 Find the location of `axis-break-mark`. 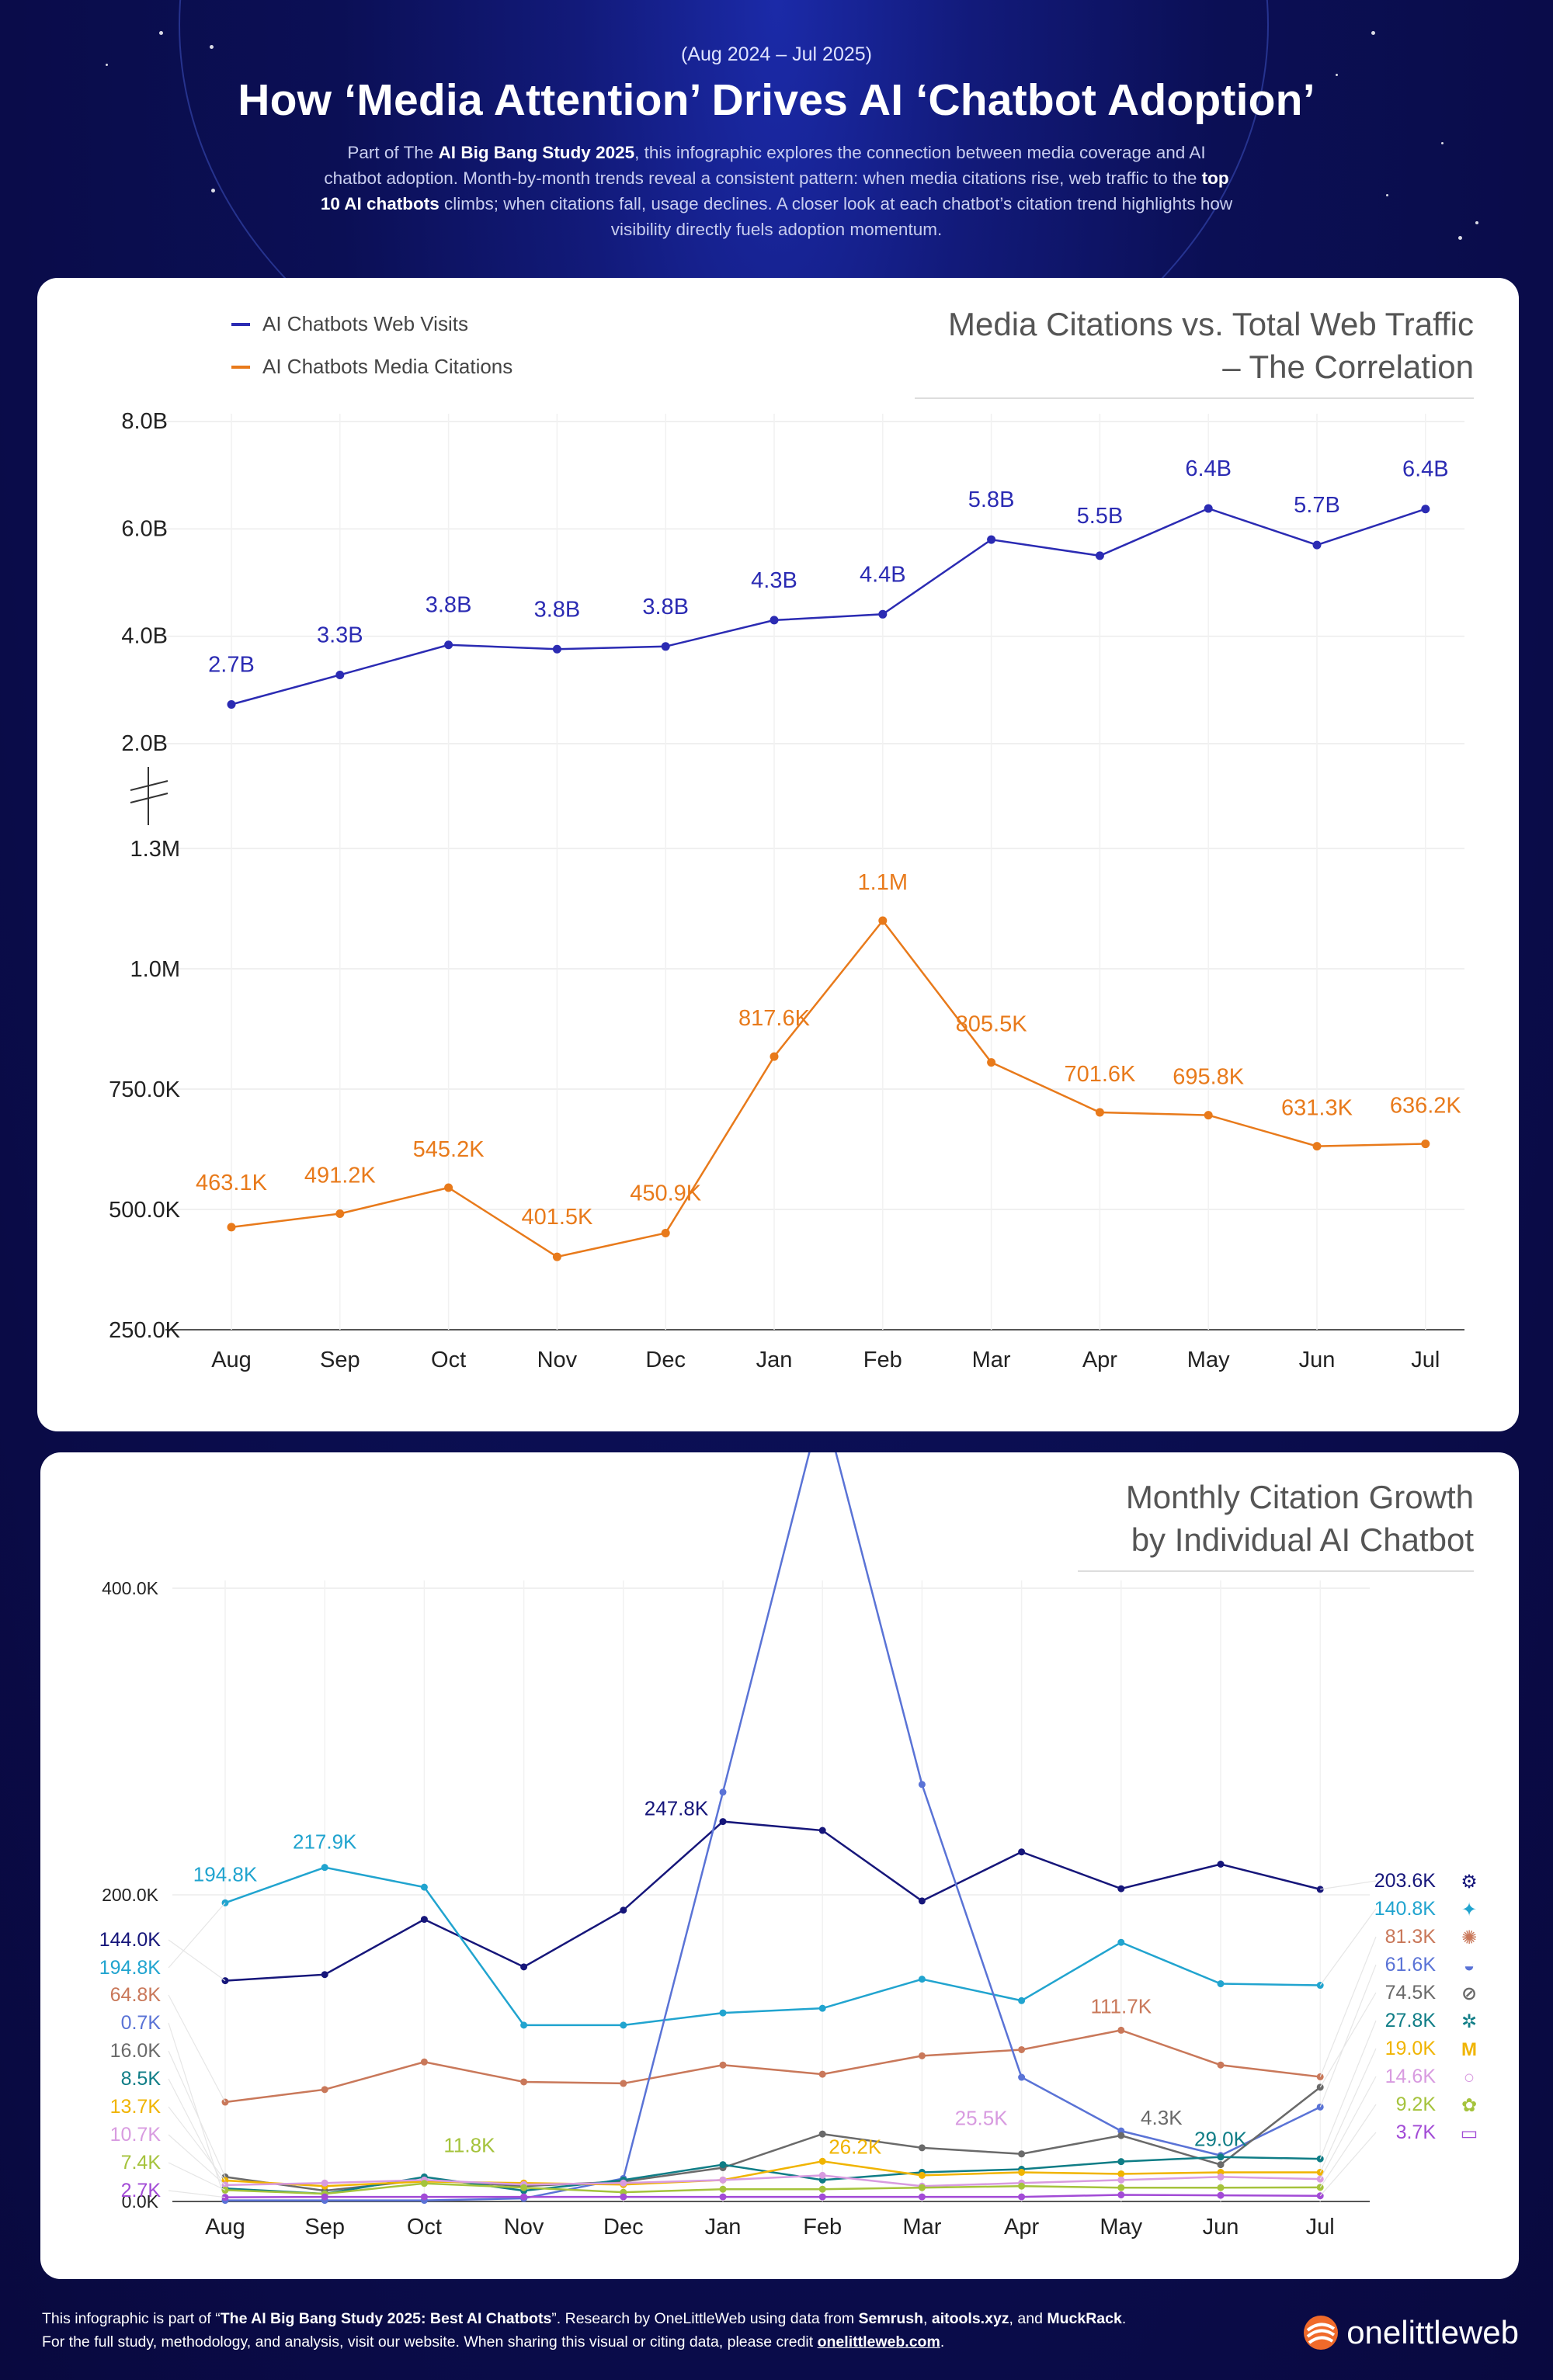

axis-break-mark is located at coordinates (149, 785).